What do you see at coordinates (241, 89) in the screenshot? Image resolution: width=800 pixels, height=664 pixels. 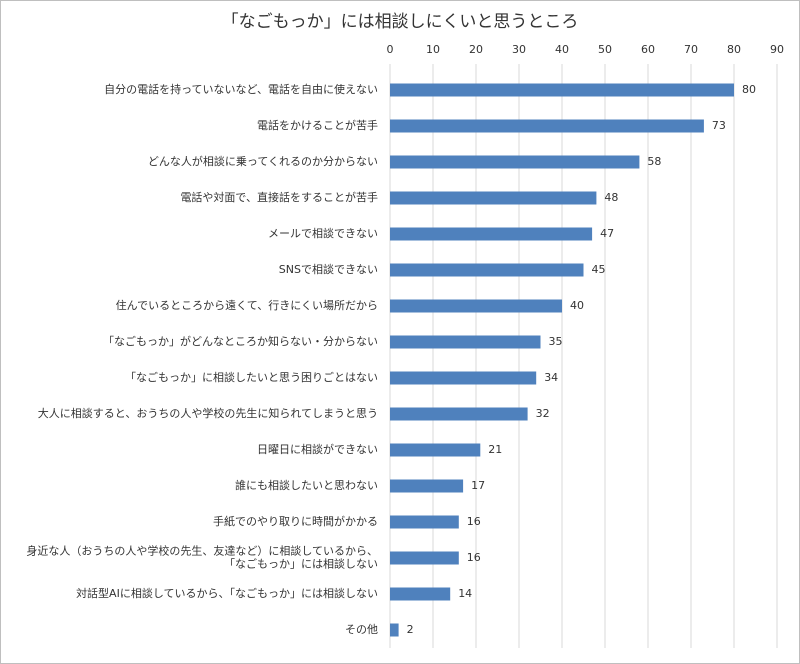 I see `y-tick-label: 自分の電話を持っていないなど、電話を自由に使えない` at bounding box center [241, 89].